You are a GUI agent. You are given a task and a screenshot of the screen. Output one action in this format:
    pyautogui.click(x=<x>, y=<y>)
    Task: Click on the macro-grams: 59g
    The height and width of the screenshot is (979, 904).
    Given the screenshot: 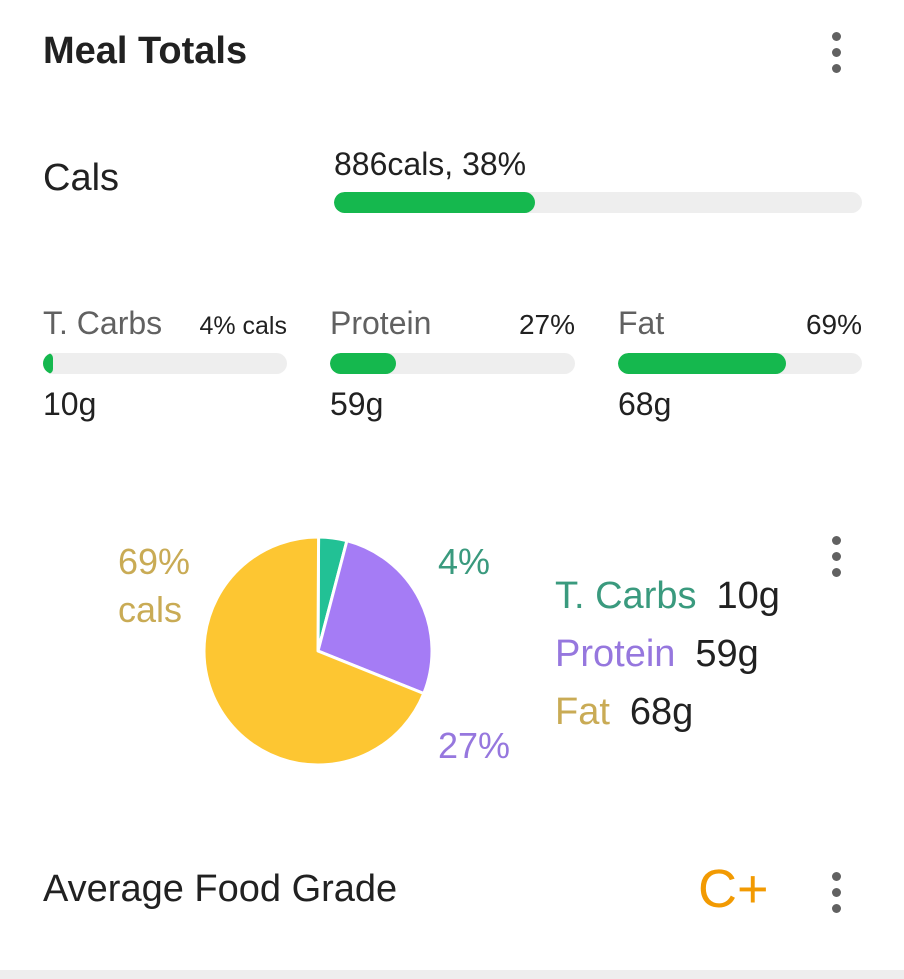 What is the action you would take?
    pyautogui.click(x=357, y=404)
    